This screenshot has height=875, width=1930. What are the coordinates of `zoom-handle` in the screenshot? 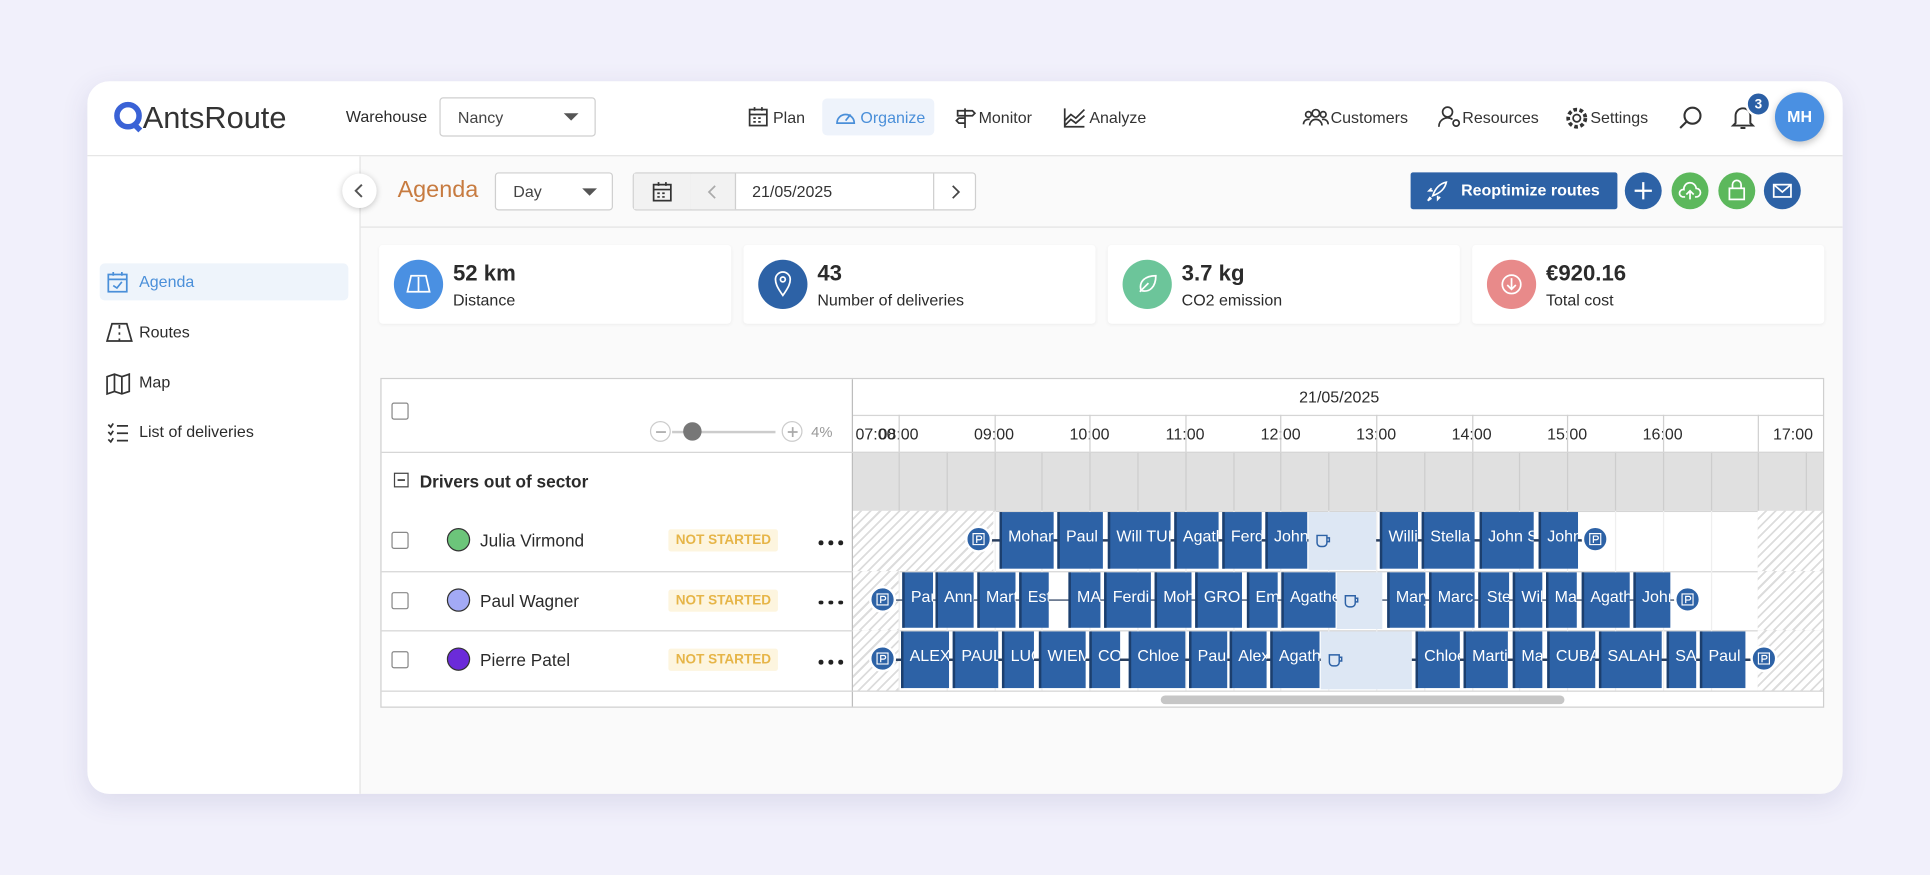 It's located at (692, 431).